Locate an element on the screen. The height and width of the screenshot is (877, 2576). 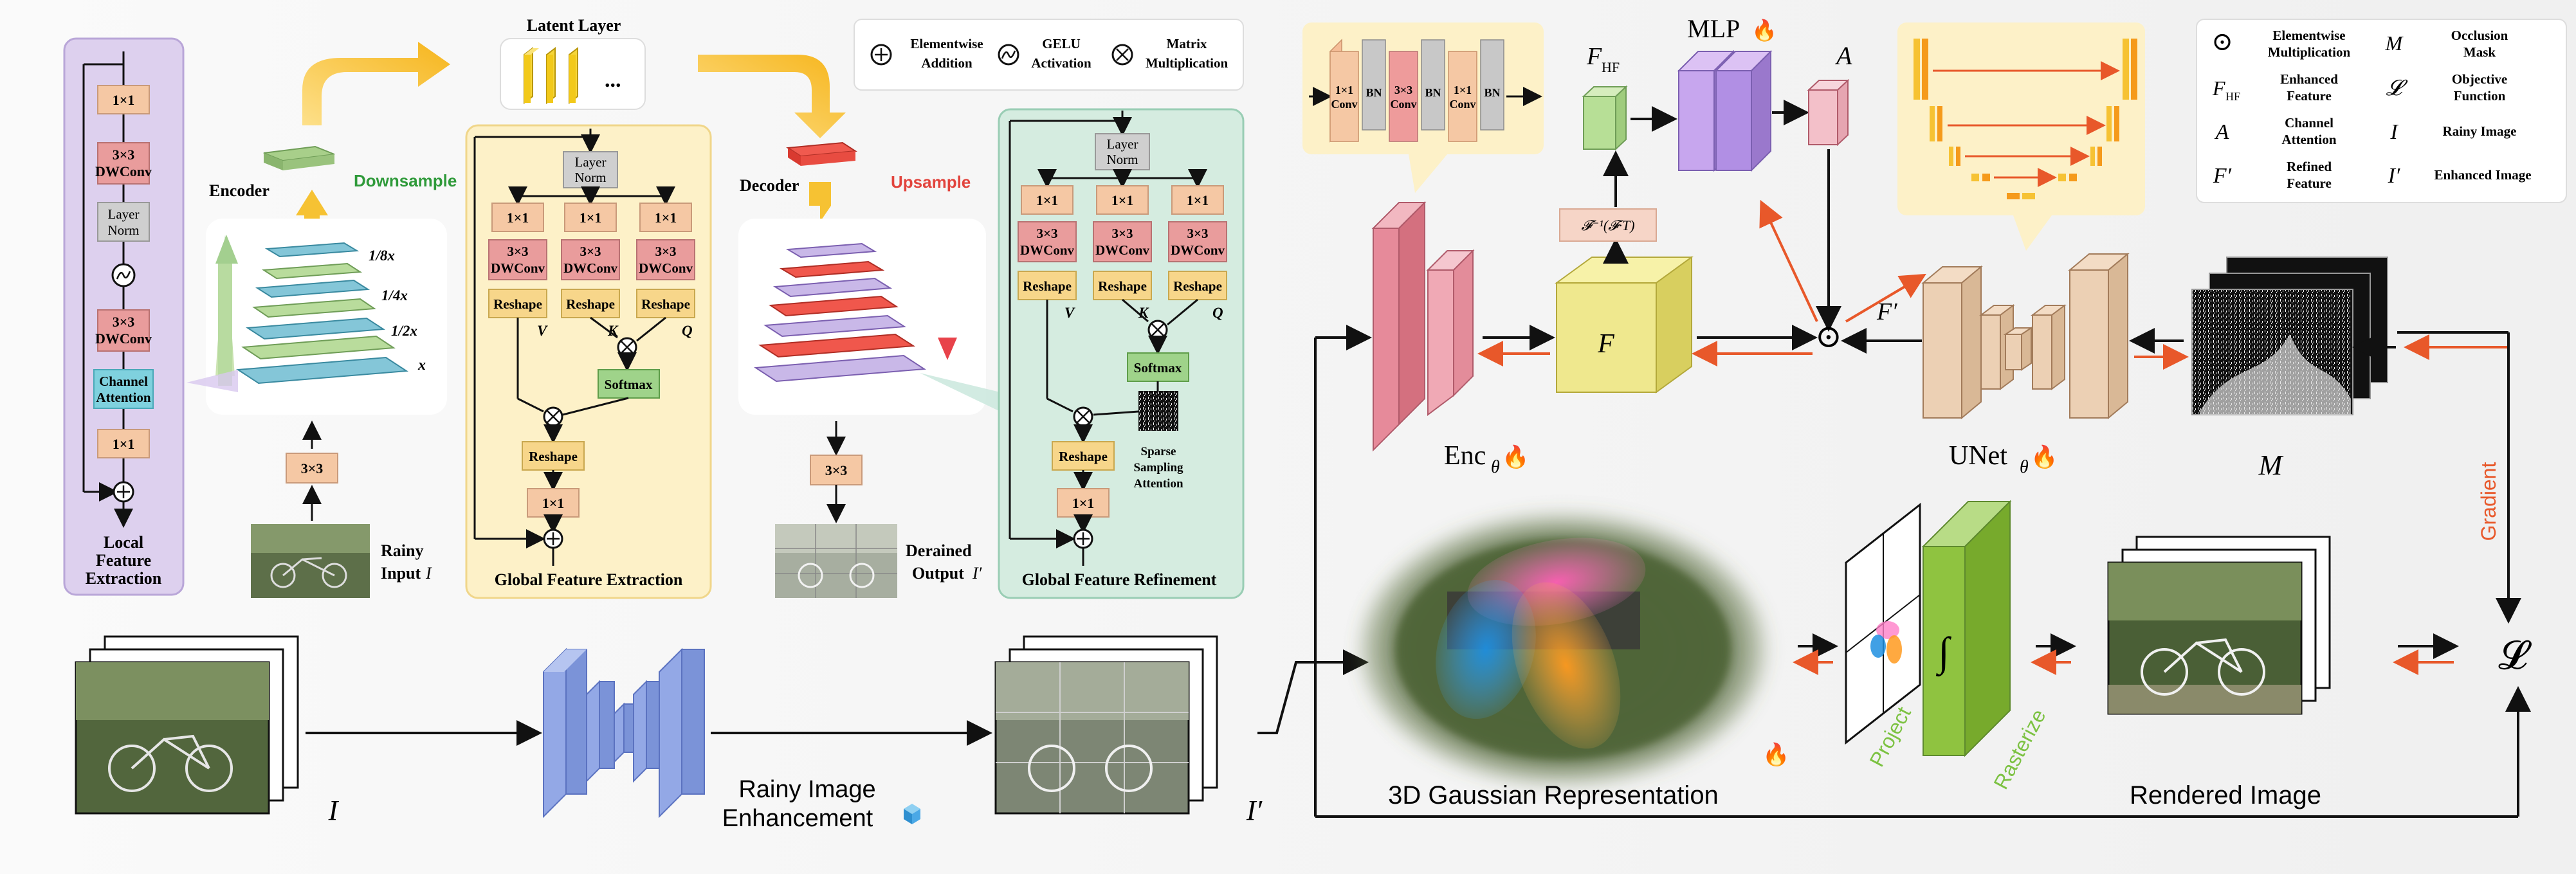
gr-reshape-k: Reshape is located at coordinates (1122, 286).